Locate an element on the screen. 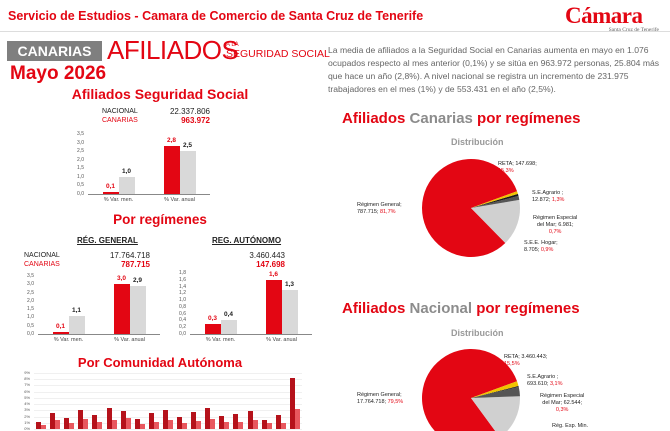 Image resolution: width=670 pixels, height=431 pixels. pie-canarias-title-c: por regímenes is located at coordinates (526, 118).